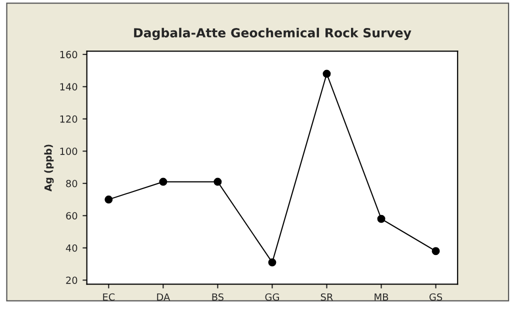 This screenshot has height=320, width=520. What do you see at coordinates (326, 297) in the screenshot?
I see `x-tick-label: SR` at bounding box center [326, 297].